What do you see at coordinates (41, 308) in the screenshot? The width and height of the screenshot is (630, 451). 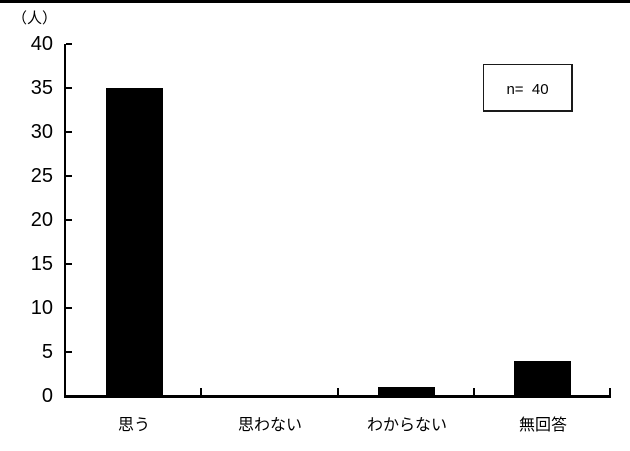 I see `y-tick-label: 10` at bounding box center [41, 308].